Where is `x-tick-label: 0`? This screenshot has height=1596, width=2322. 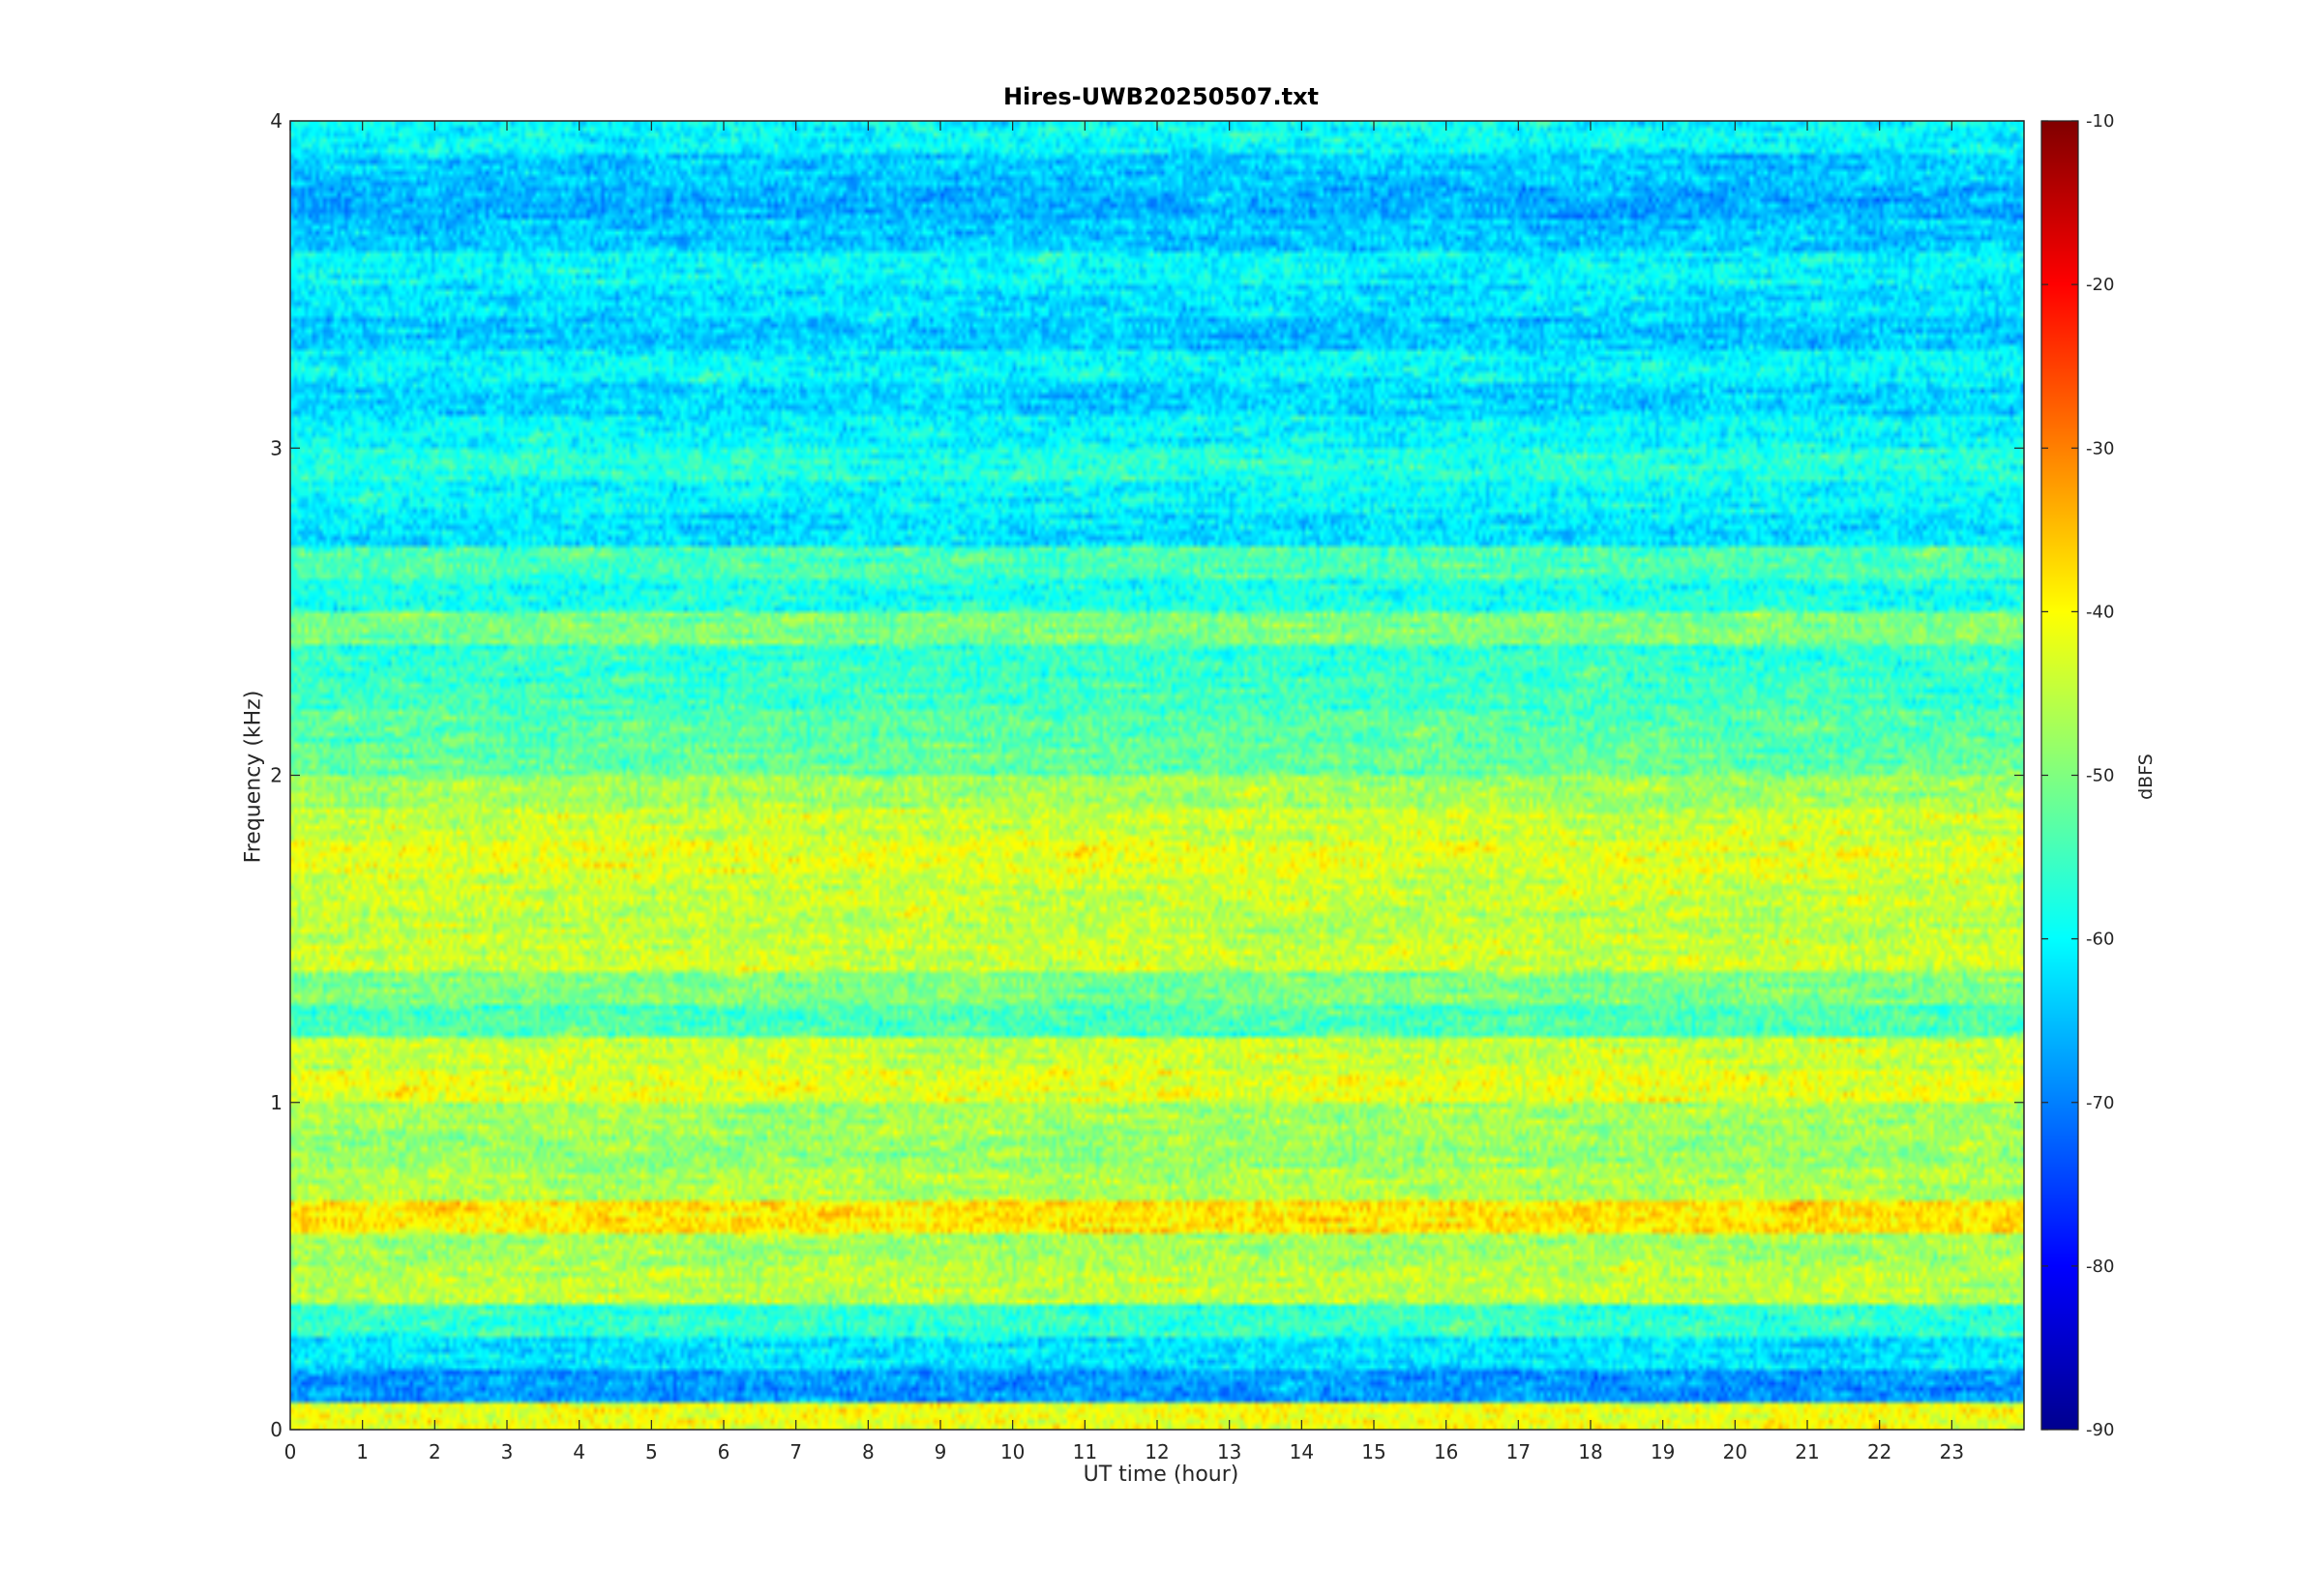 x-tick-label: 0 is located at coordinates (290, 1451).